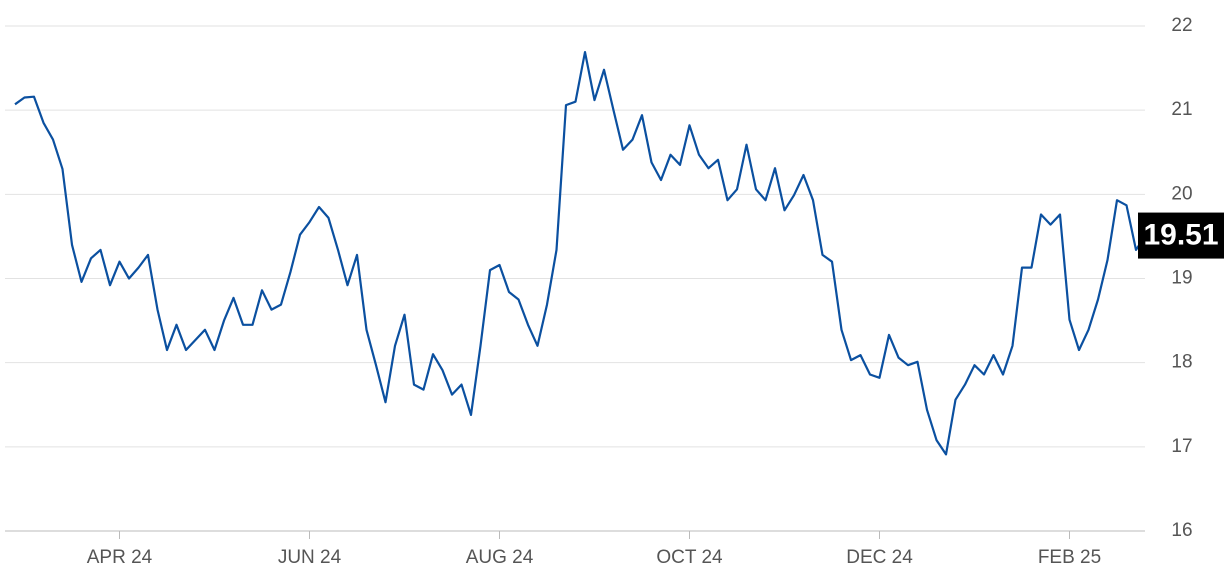 This screenshot has width=1224, height=574. Describe the element at coordinates (1069, 557) in the screenshot. I see `x-tick-label: FEB 25` at that location.